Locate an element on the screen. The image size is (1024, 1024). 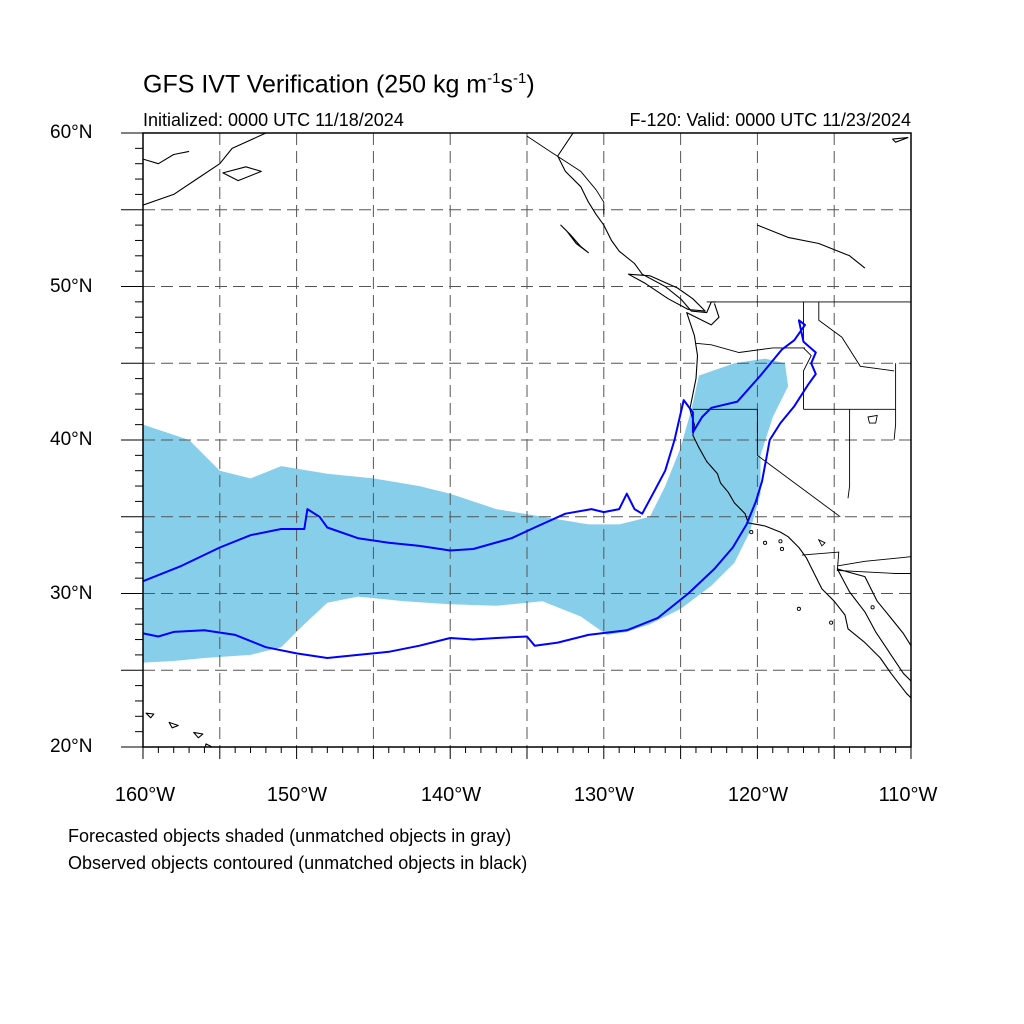
chart-title: GFS IVT Verification (250 kg m-1s-1) is located at coordinates (339, 84).